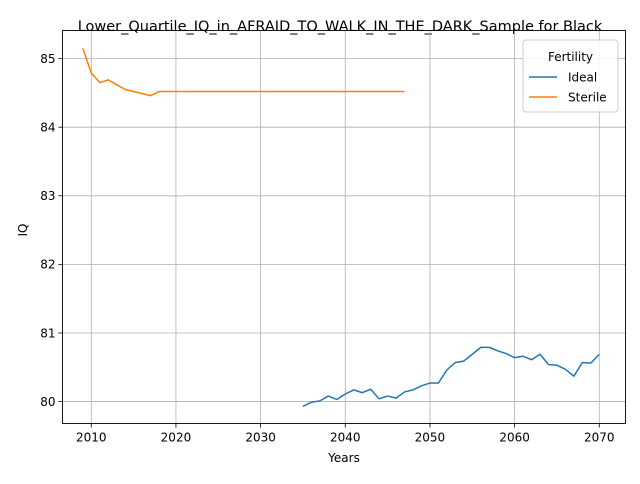 This screenshot has width=640, height=484. I want to click on x-tick-label: 2030, so click(260, 438).